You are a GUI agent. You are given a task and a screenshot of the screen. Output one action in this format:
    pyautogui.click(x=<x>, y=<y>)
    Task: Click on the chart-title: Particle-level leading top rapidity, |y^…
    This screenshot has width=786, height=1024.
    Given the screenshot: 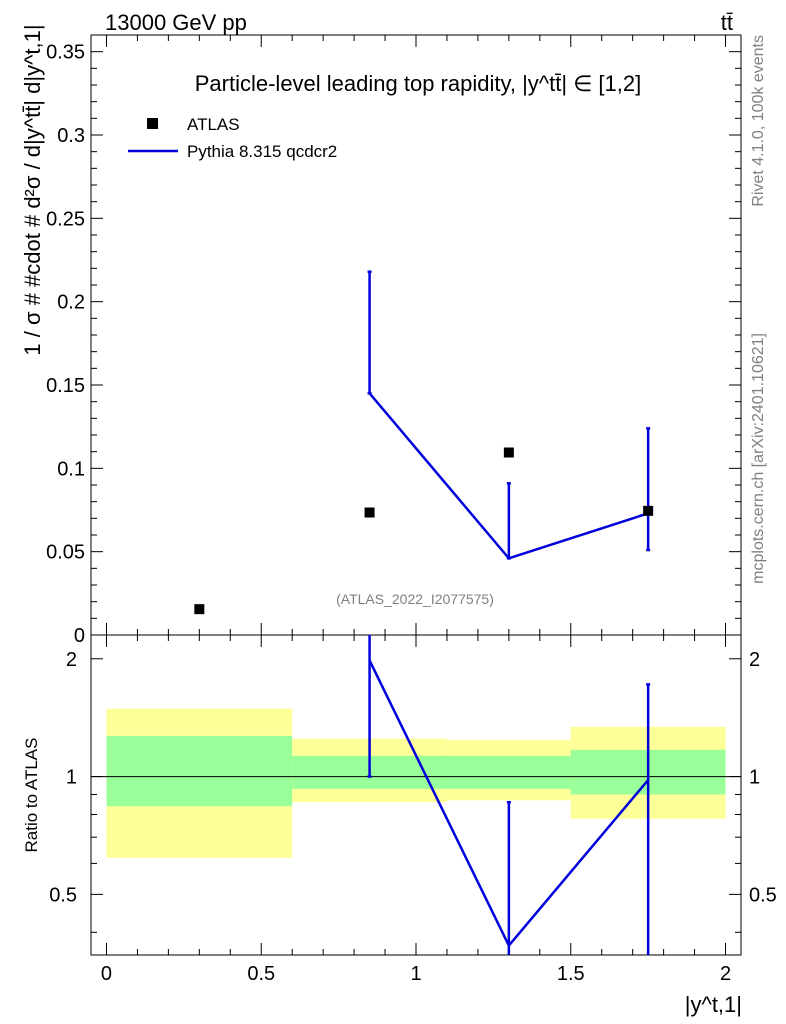 What is the action you would take?
    pyautogui.click(x=418, y=83)
    